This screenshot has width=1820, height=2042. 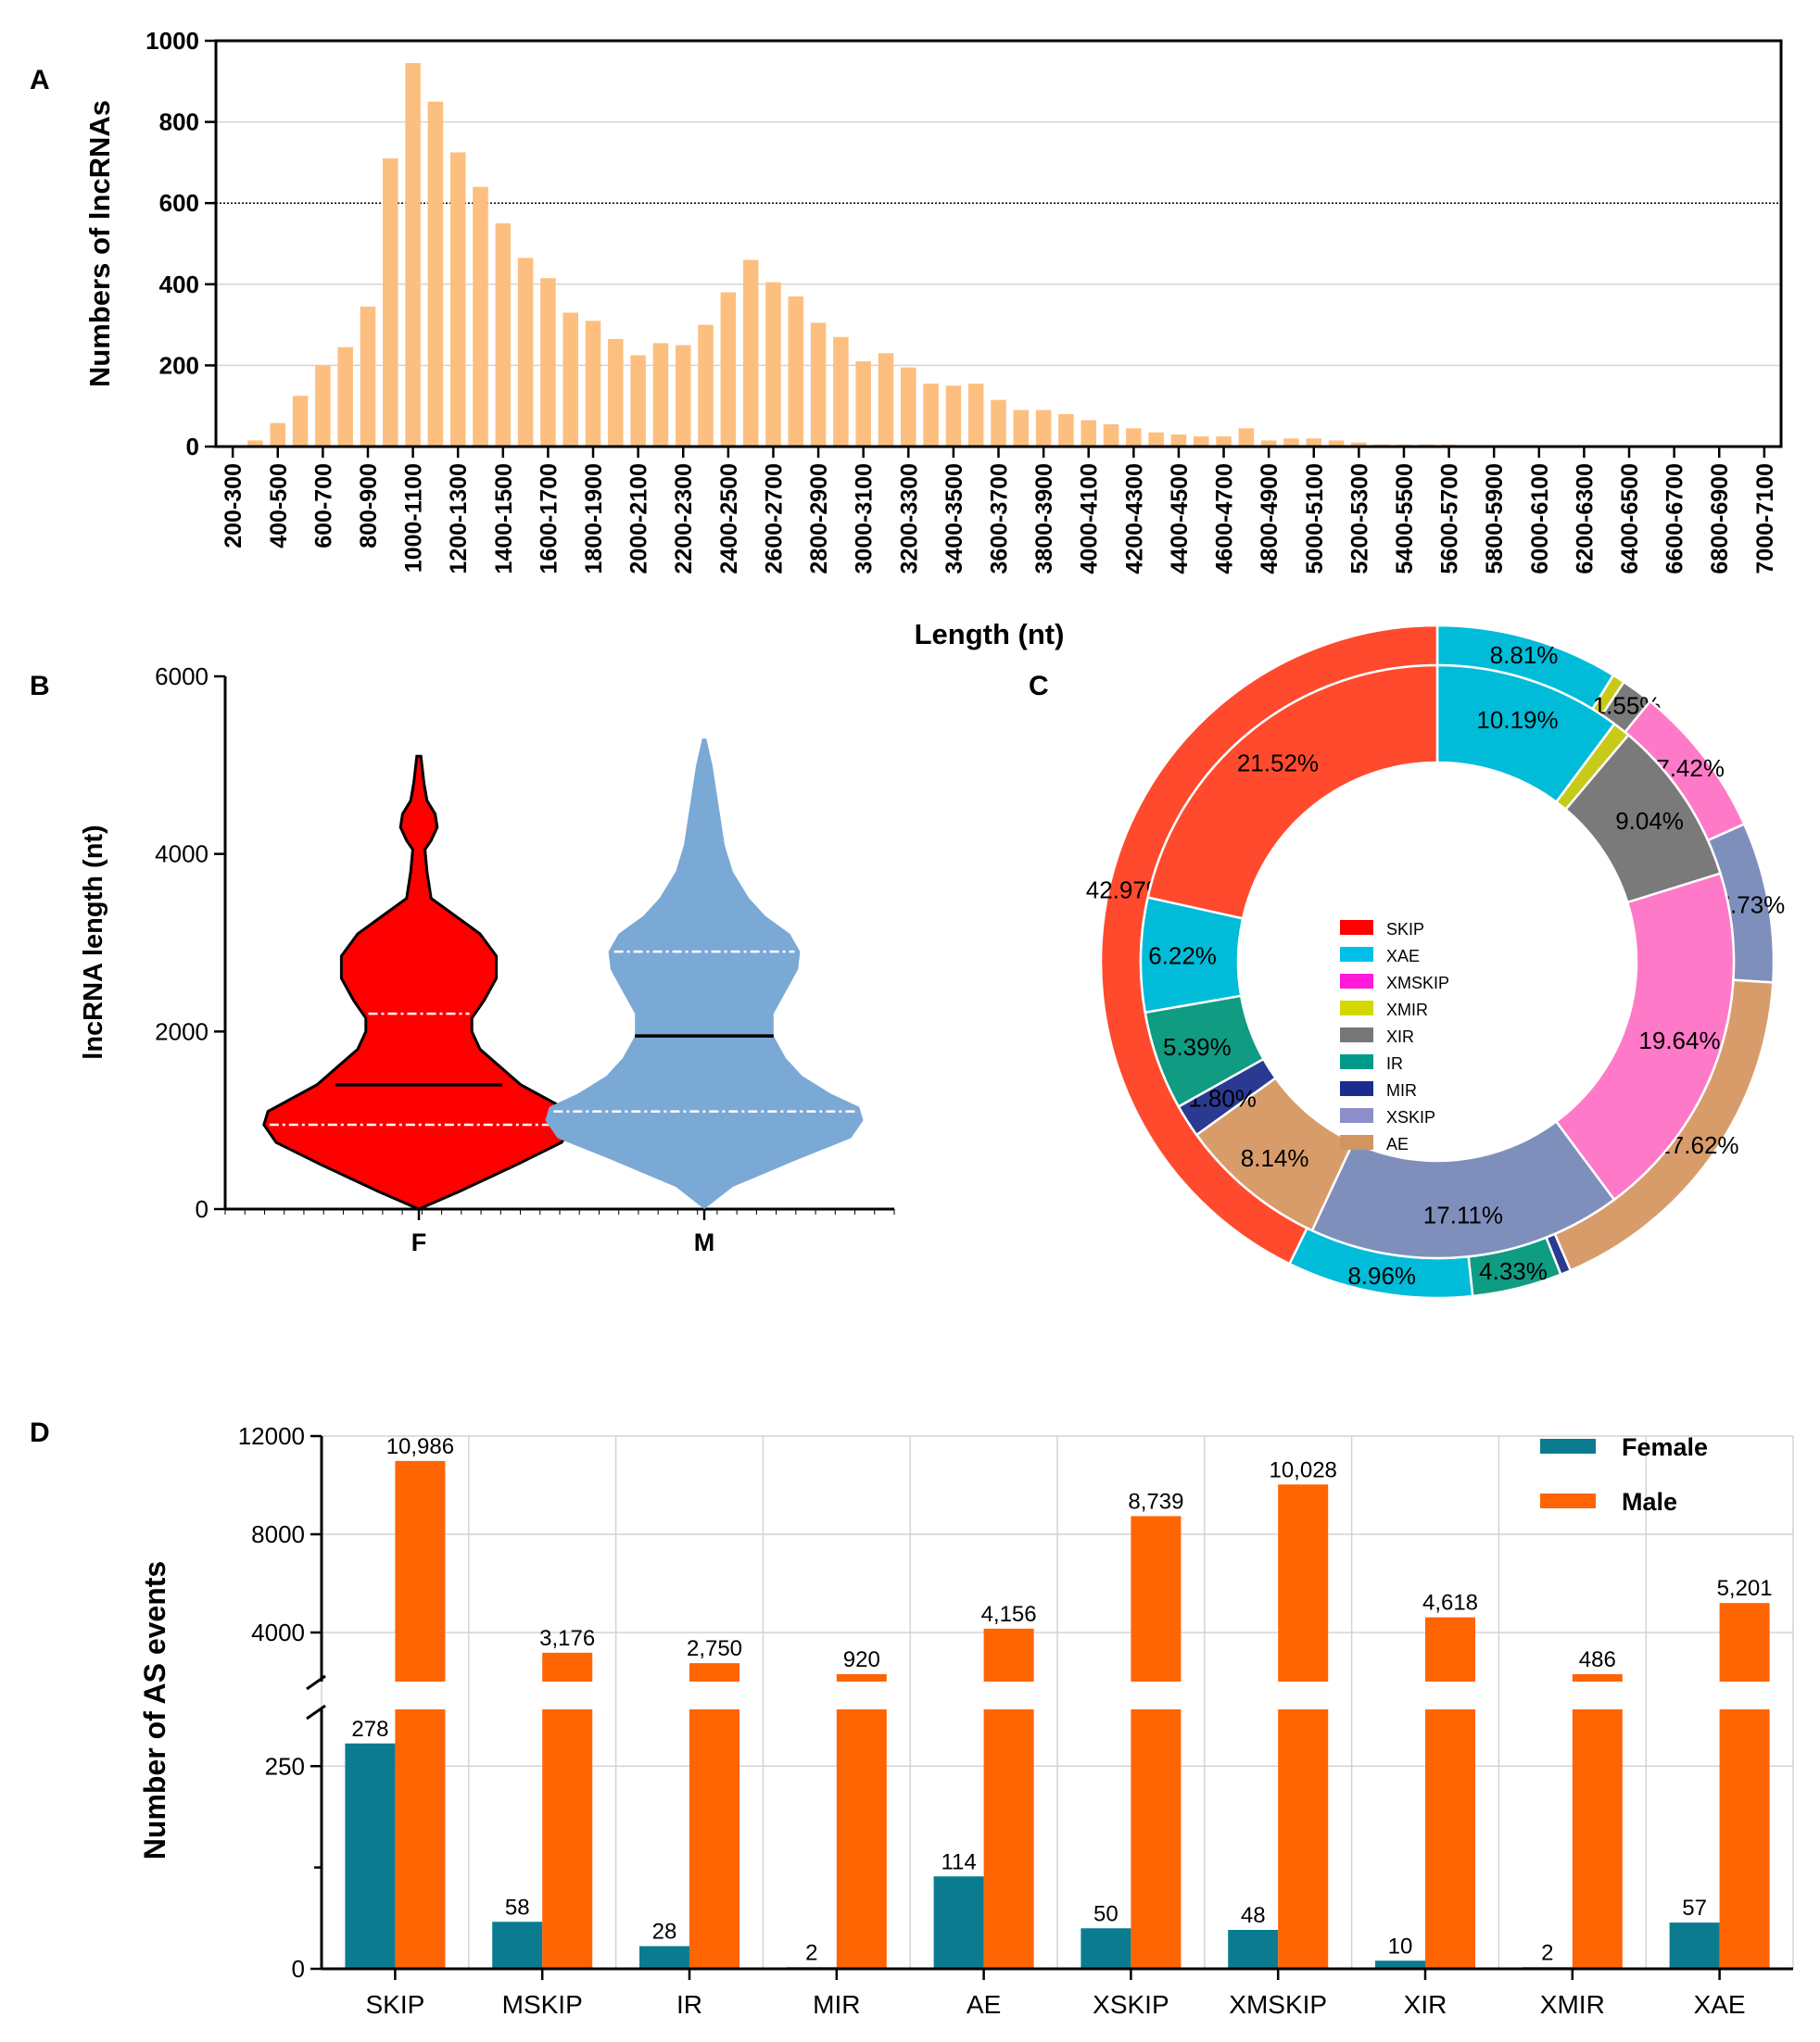 What do you see at coordinates (865, 518) in the screenshot?
I see `x-tick-label: 3000-3100` at bounding box center [865, 518].